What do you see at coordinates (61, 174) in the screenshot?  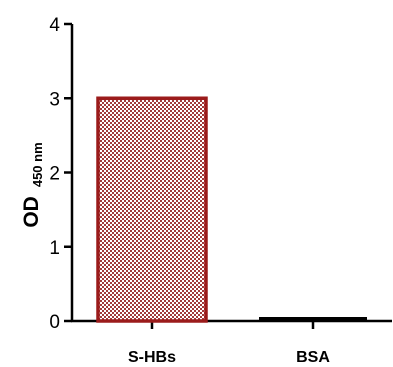 I see `y-axis: 0 1 2 3 4` at bounding box center [61, 174].